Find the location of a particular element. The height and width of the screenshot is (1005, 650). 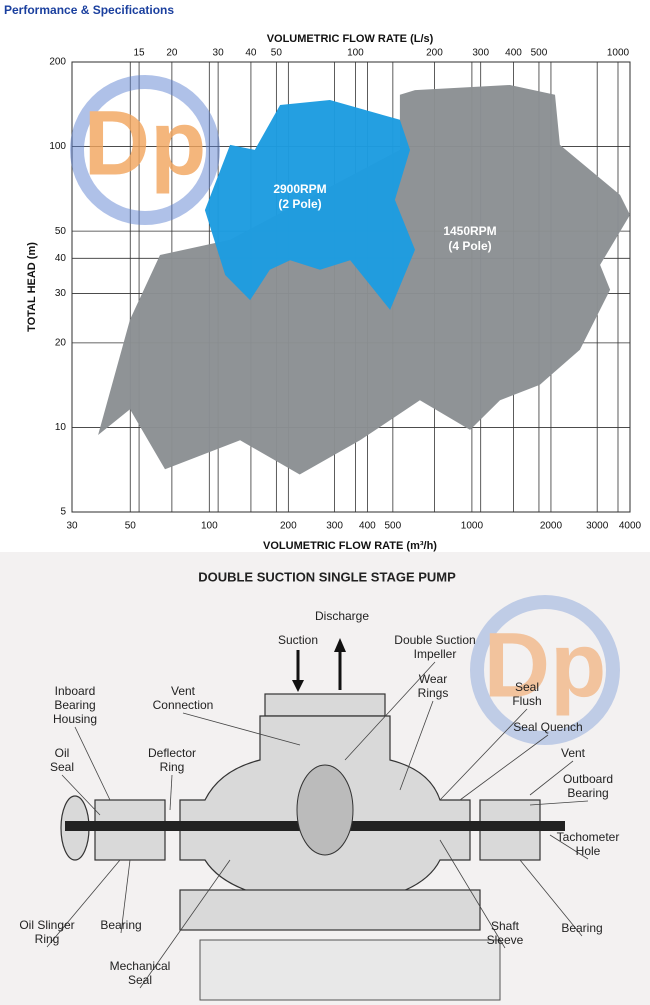

y-tick-label: 10 is located at coordinates (61, 427).